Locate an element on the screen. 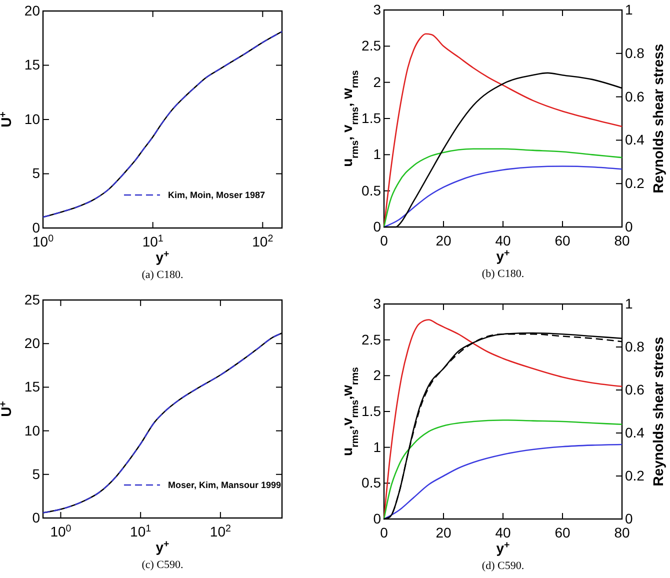  text: (b) C180. is located at coordinates (503, 274).